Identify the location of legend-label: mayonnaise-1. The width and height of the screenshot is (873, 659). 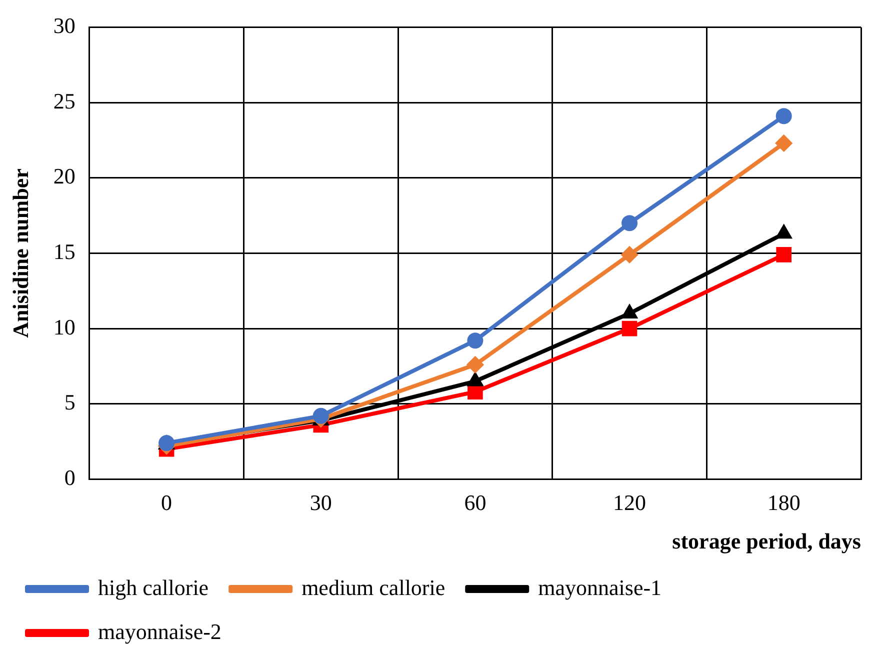
(600, 587).